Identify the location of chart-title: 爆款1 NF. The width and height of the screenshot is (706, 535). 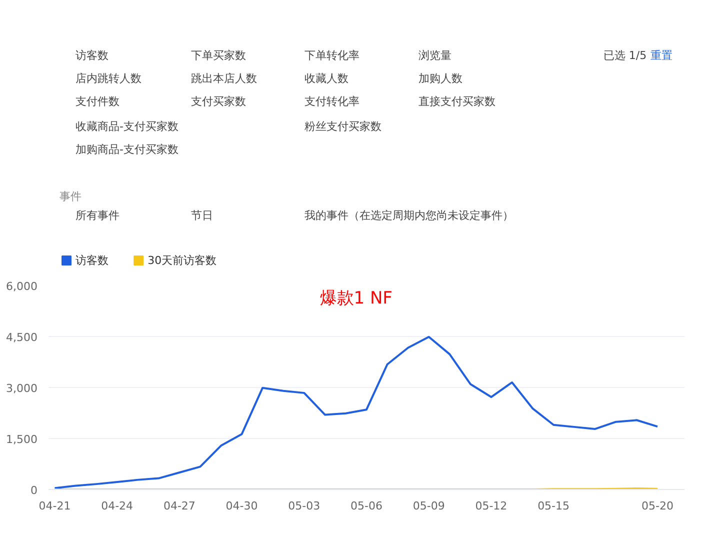
(356, 298).